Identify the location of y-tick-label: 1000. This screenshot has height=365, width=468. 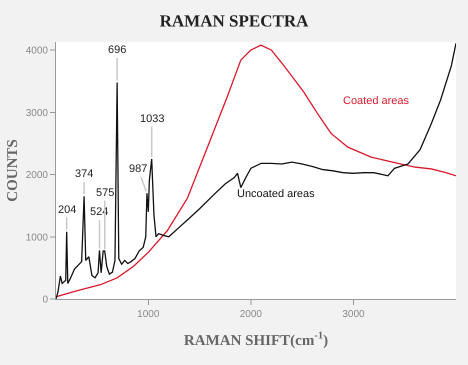
(37, 238).